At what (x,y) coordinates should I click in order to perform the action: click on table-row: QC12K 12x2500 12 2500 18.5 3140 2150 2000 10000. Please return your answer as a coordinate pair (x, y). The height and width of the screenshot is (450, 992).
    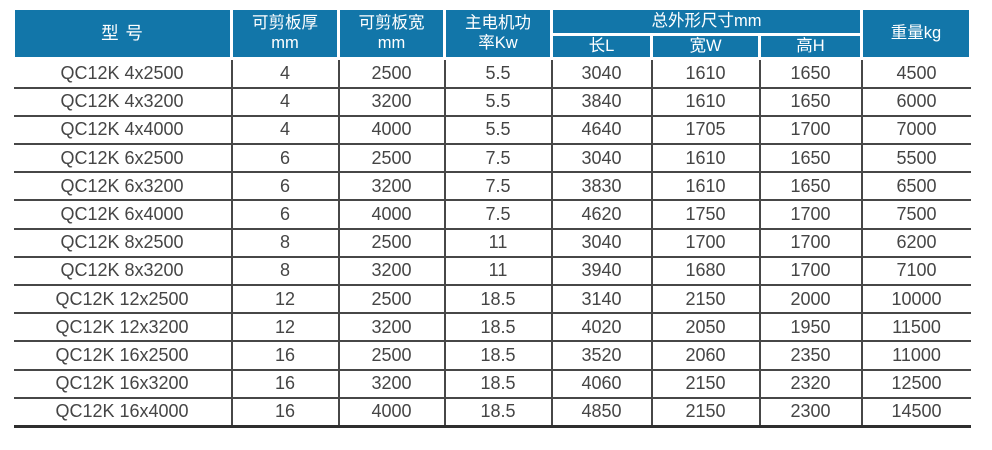
    Looking at the image, I should click on (492, 299).